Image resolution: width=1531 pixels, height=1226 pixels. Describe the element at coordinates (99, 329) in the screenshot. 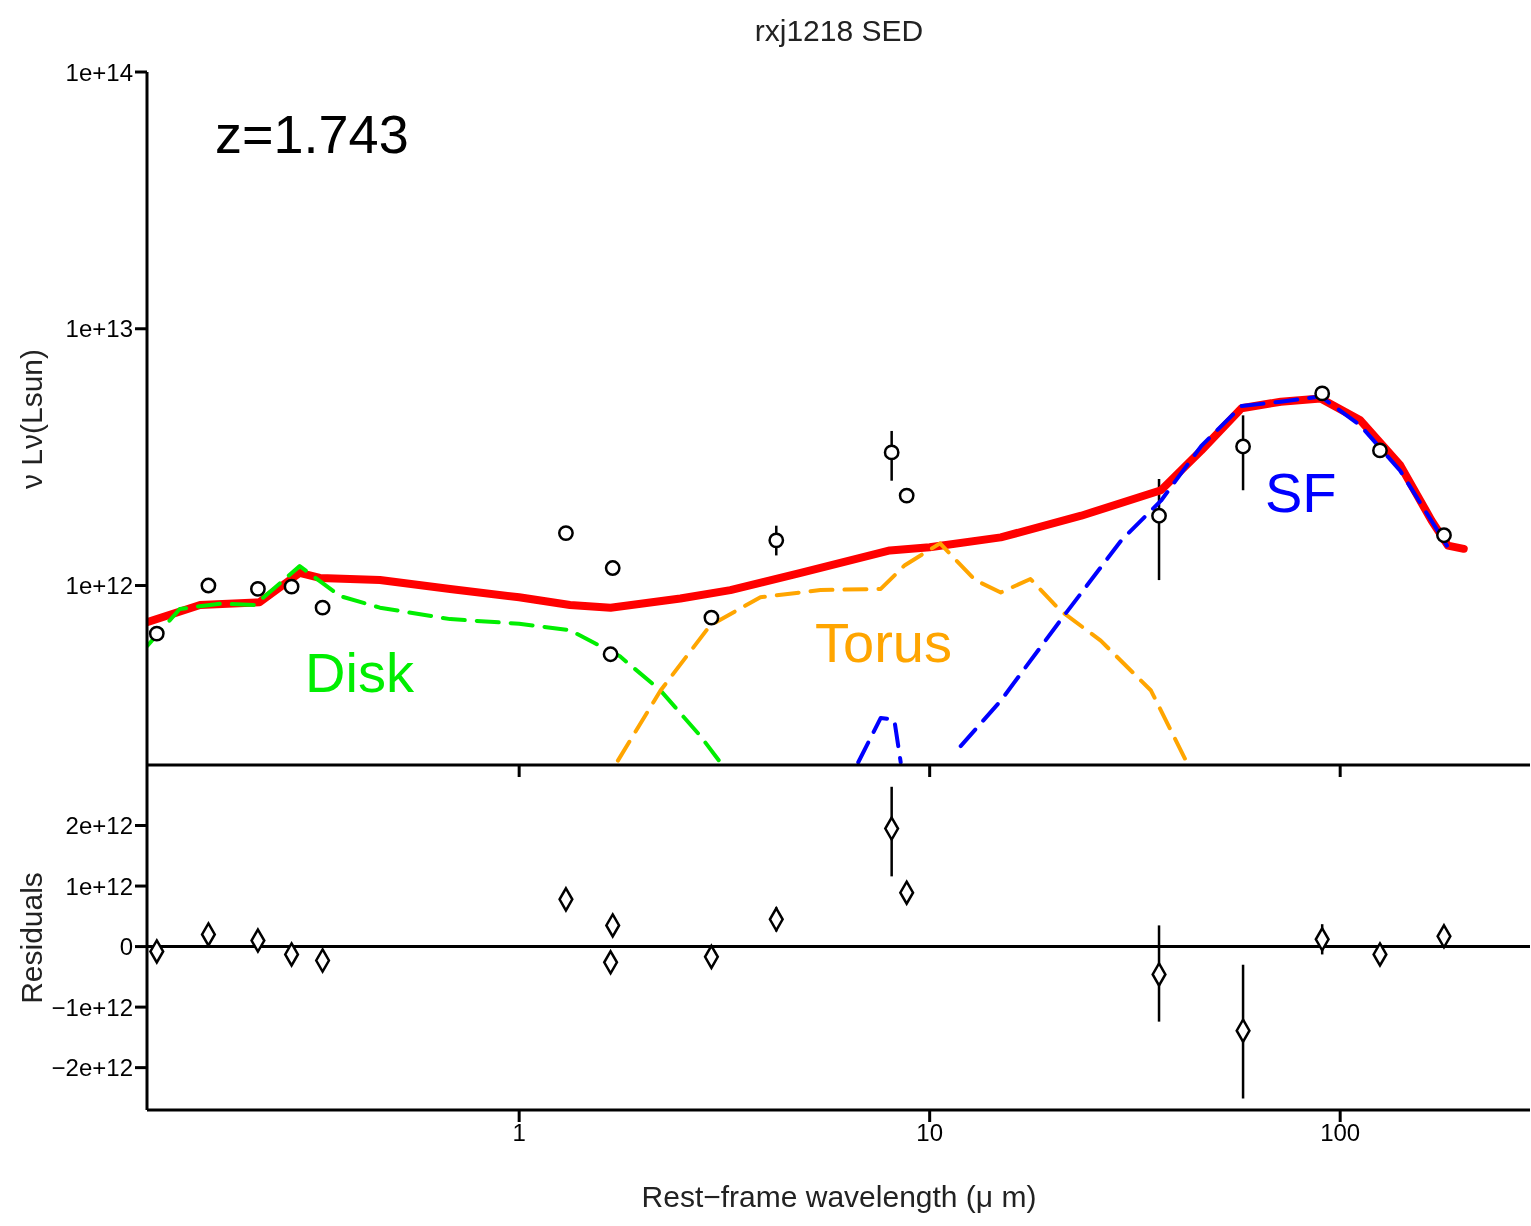

I see `y-tick-label: 1e+13` at that location.